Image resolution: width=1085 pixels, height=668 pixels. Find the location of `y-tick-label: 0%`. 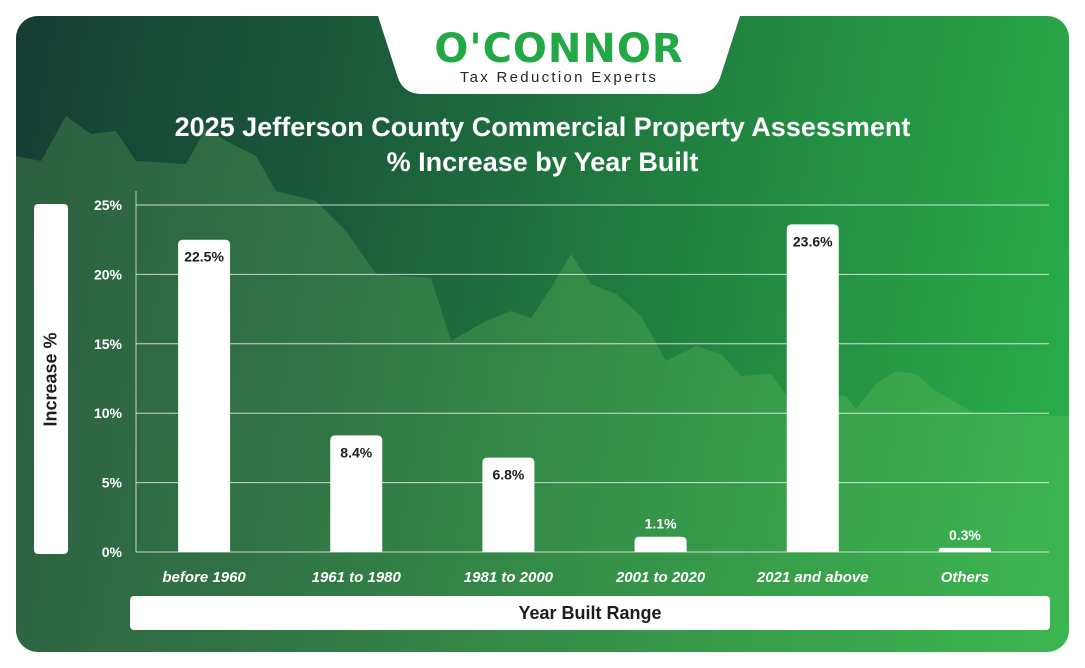

y-tick-label: 0% is located at coordinates (112, 552).